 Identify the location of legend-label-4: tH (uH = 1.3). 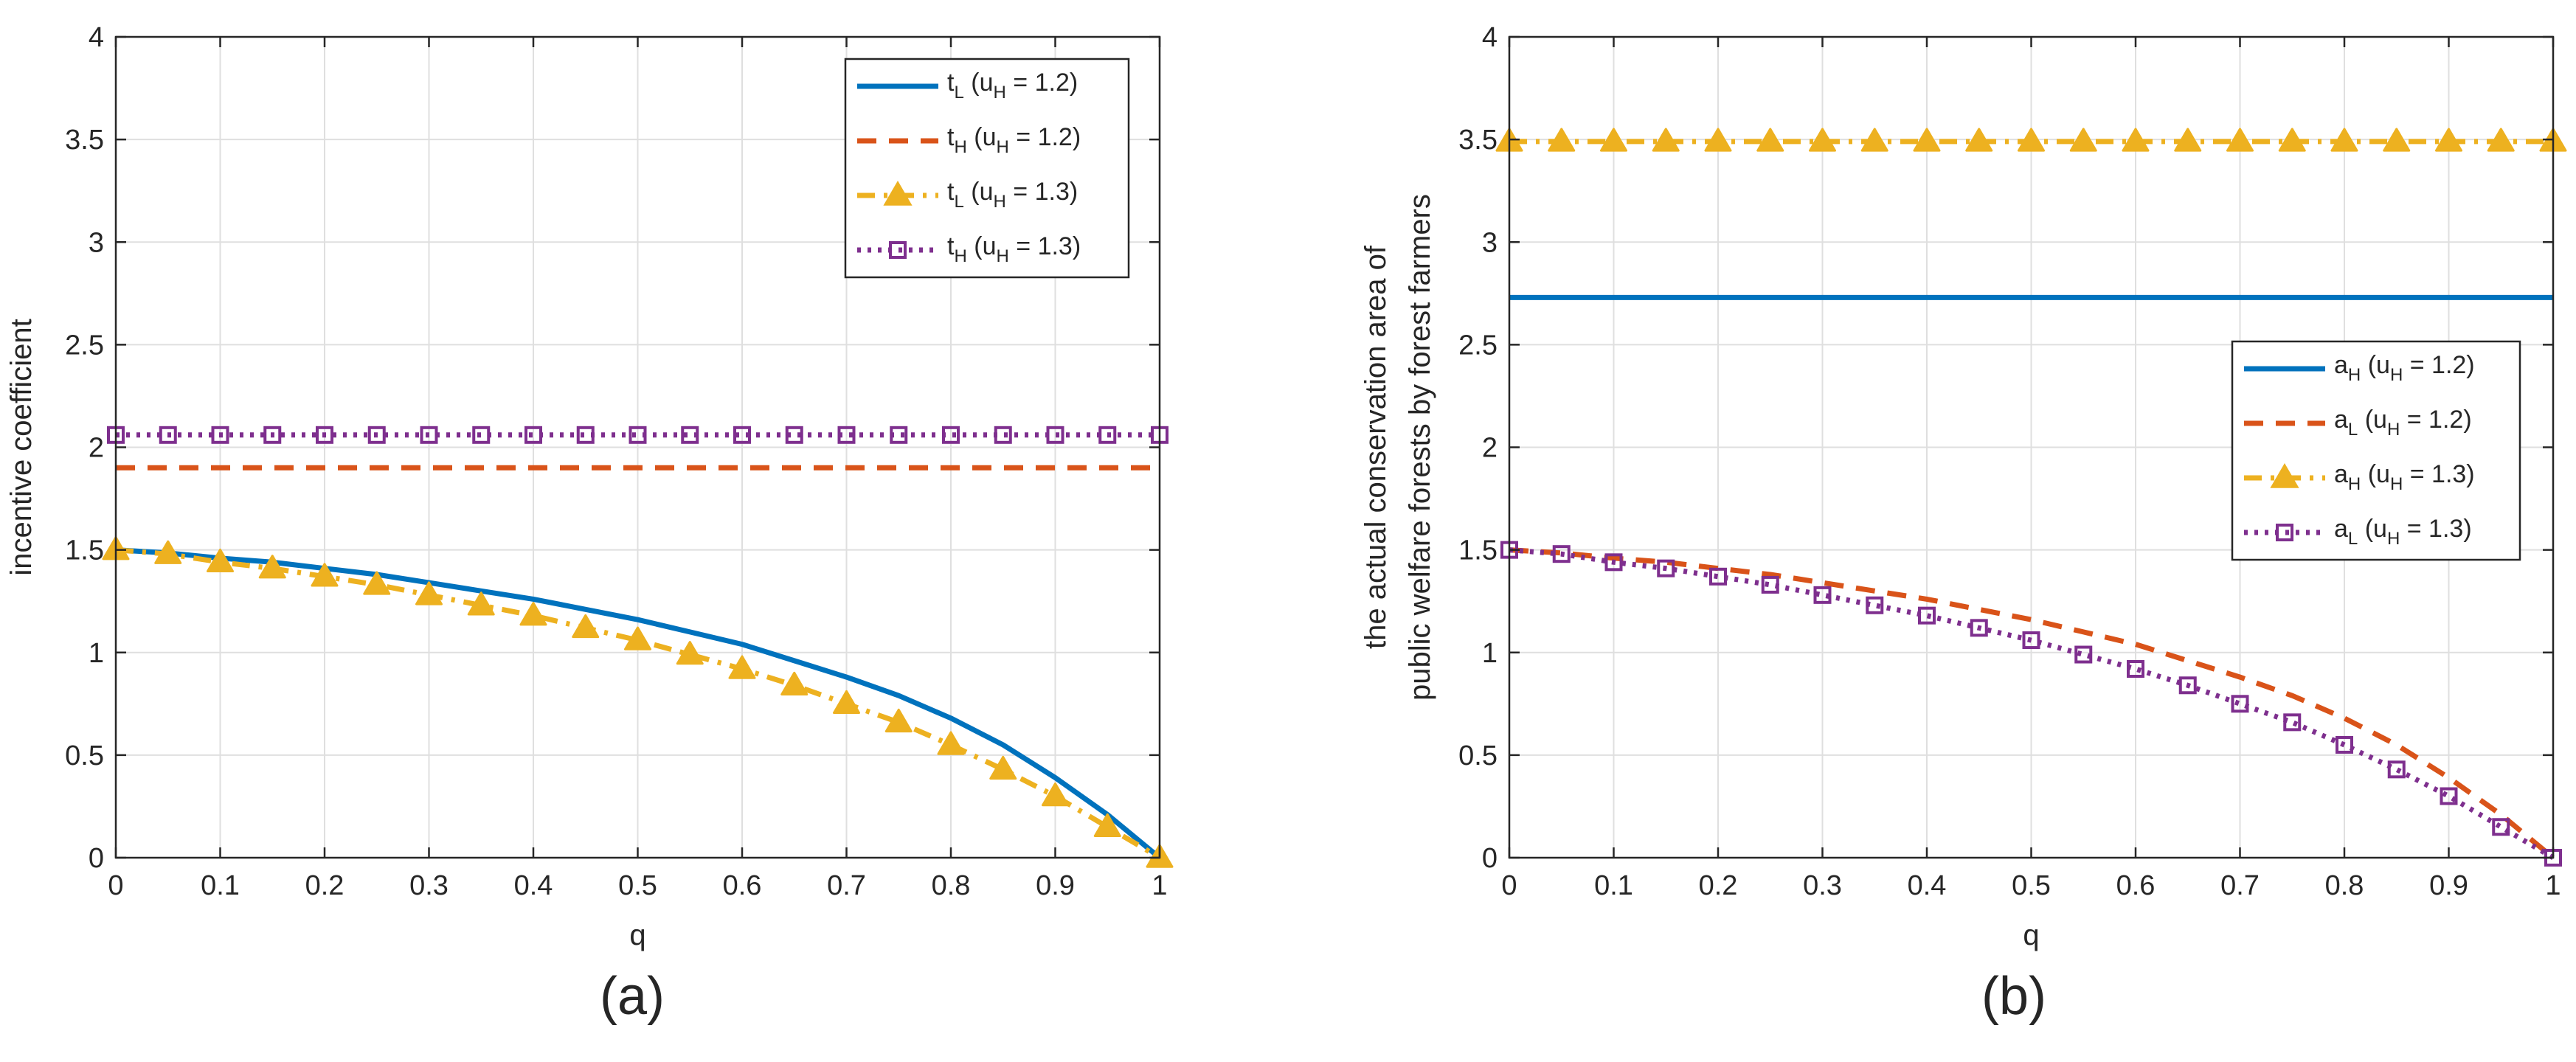
(1014, 249).